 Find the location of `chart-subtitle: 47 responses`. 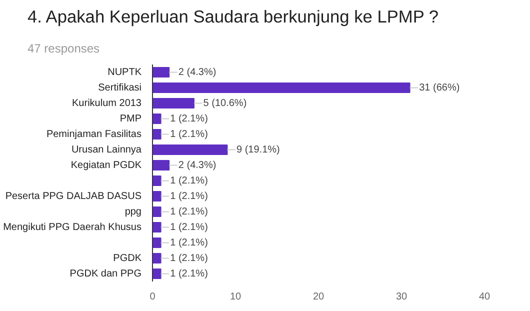

chart-subtitle: 47 responses is located at coordinates (64, 49).